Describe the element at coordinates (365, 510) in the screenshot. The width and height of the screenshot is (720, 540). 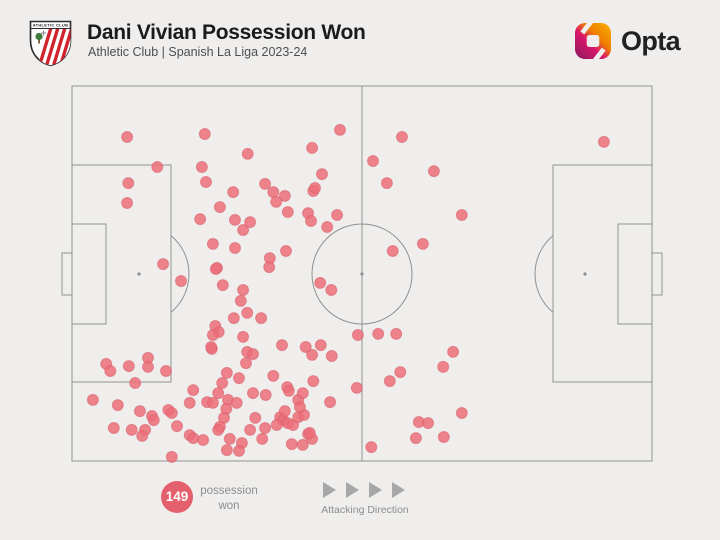
I see `attacking-direction-label: Attacking Direction` at that location.